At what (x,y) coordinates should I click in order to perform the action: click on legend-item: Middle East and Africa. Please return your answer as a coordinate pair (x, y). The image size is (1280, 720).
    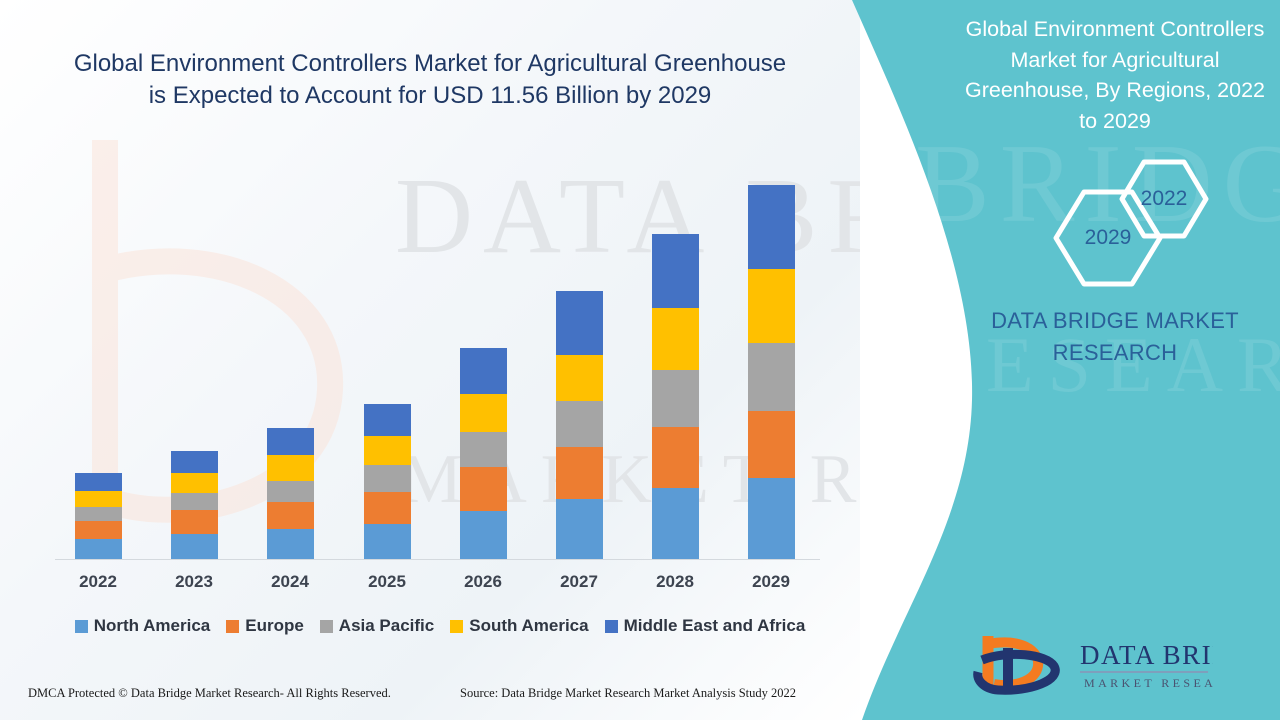
    Looking at the image, I should click on (705, 626).